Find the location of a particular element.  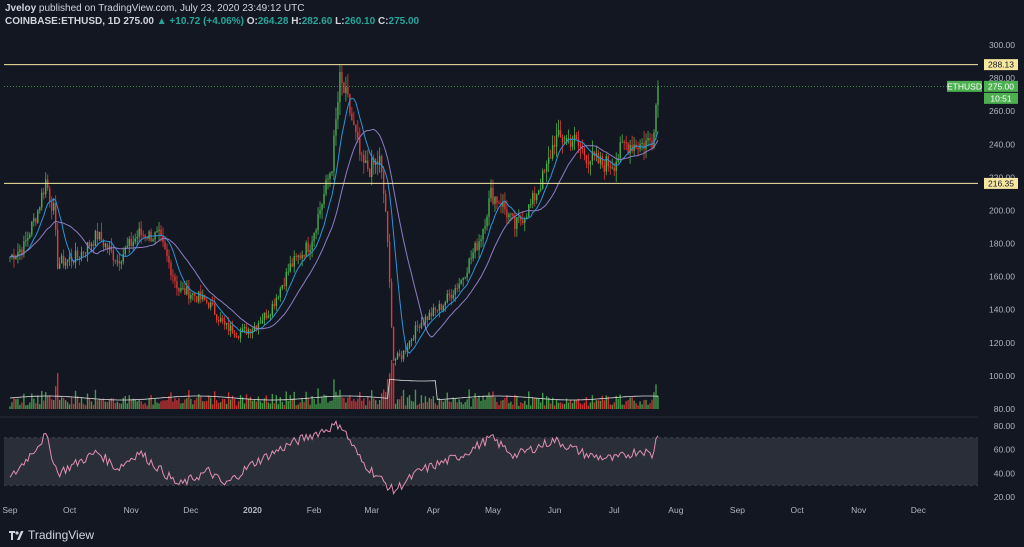

author-name: Jveloy is located at coordinates (21, 8).